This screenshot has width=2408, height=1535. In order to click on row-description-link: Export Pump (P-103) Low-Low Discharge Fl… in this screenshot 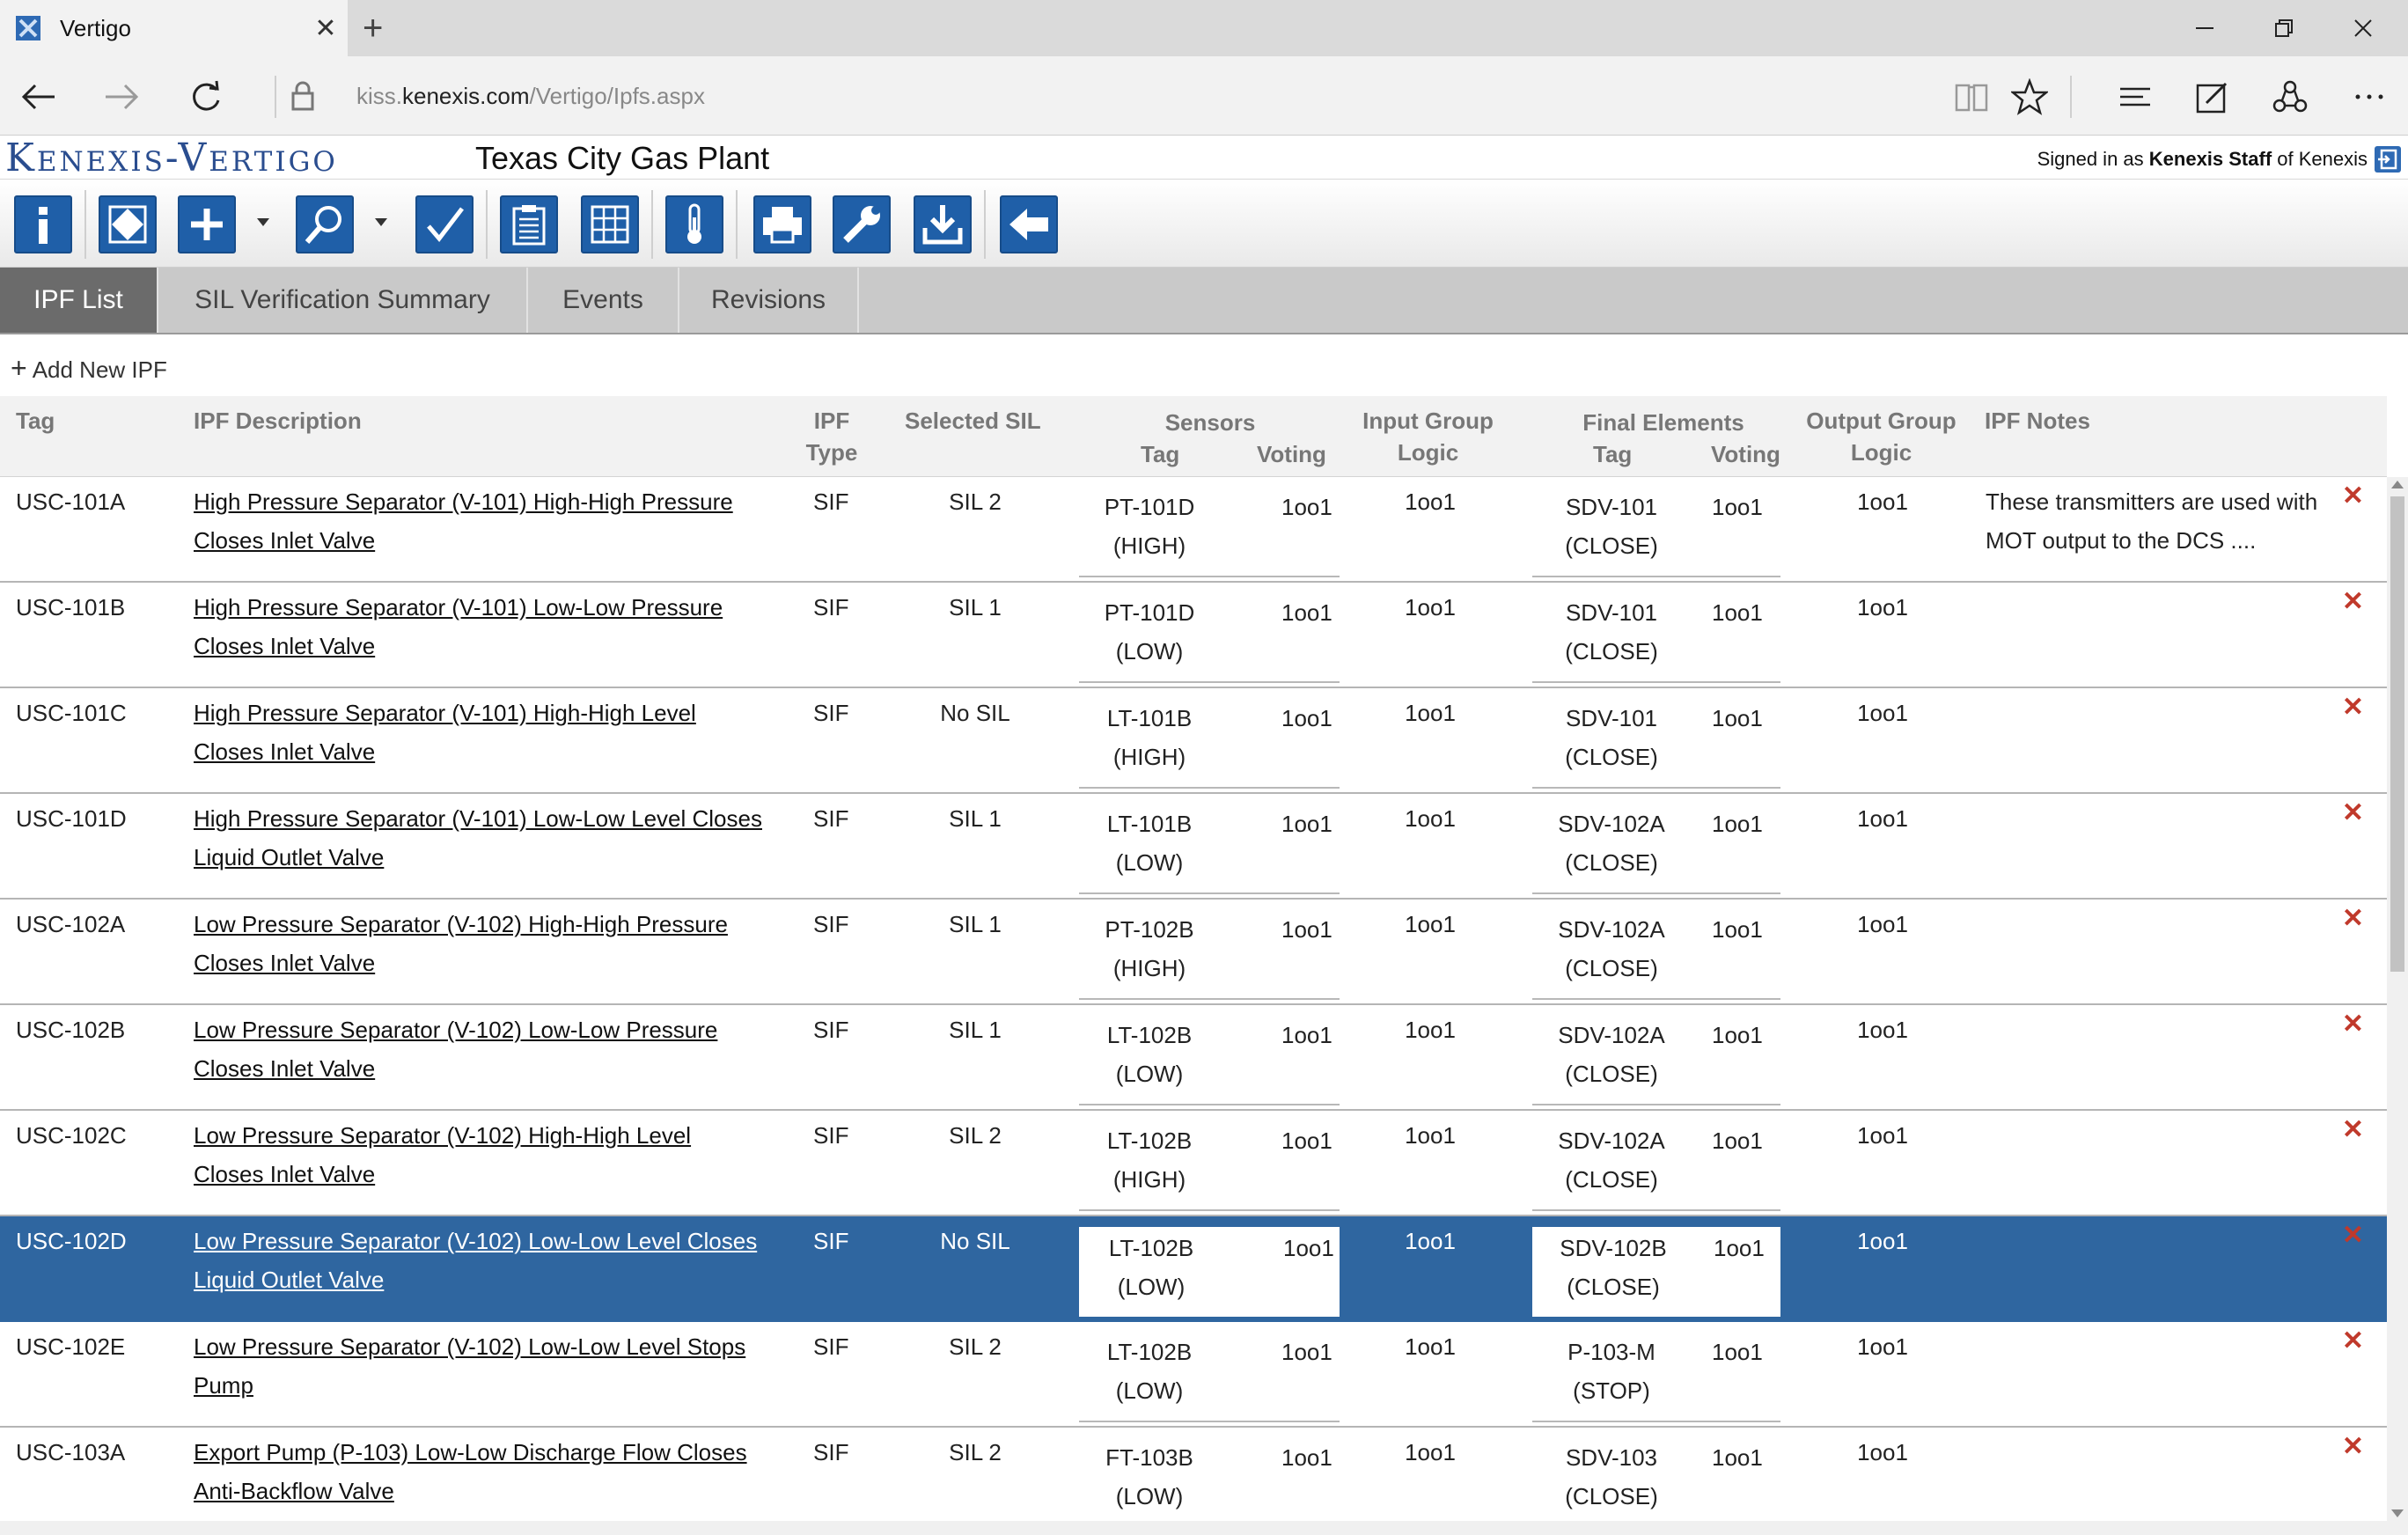, I will do `click(470, 1471)`.